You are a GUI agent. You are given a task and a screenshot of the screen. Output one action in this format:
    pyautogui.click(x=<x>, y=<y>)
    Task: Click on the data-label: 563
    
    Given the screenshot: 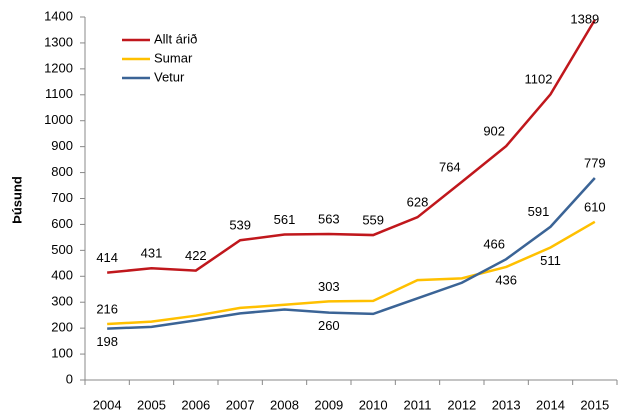 What is the action you would take?
    pyautogui.click(x=329, y=218)
    